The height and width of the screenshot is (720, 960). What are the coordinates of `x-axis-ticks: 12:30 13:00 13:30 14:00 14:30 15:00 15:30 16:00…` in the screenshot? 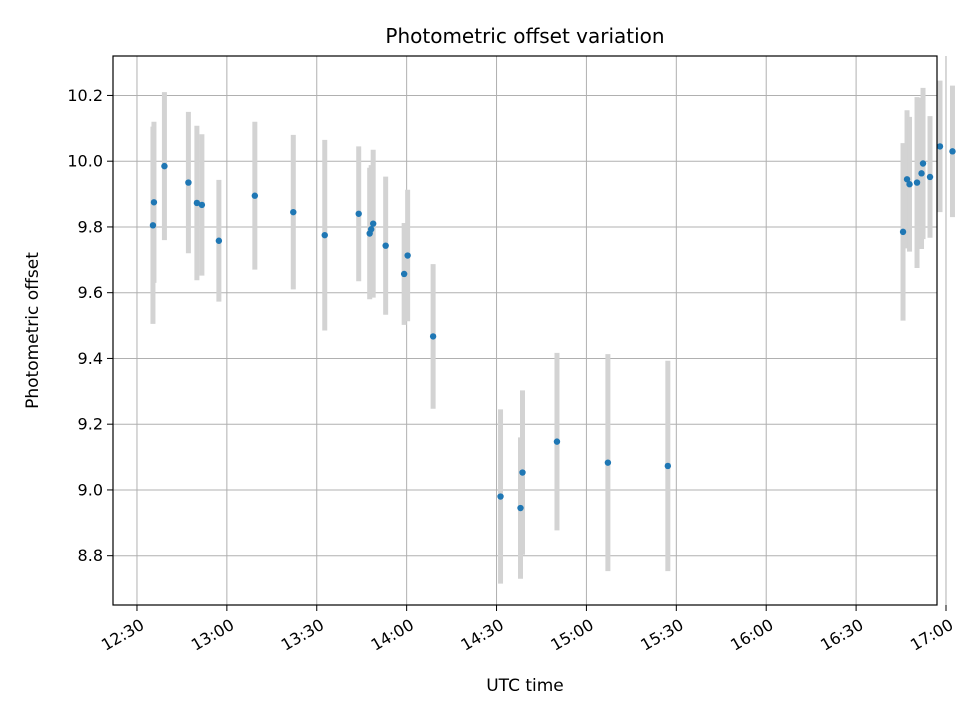 It's located at (527, 630).